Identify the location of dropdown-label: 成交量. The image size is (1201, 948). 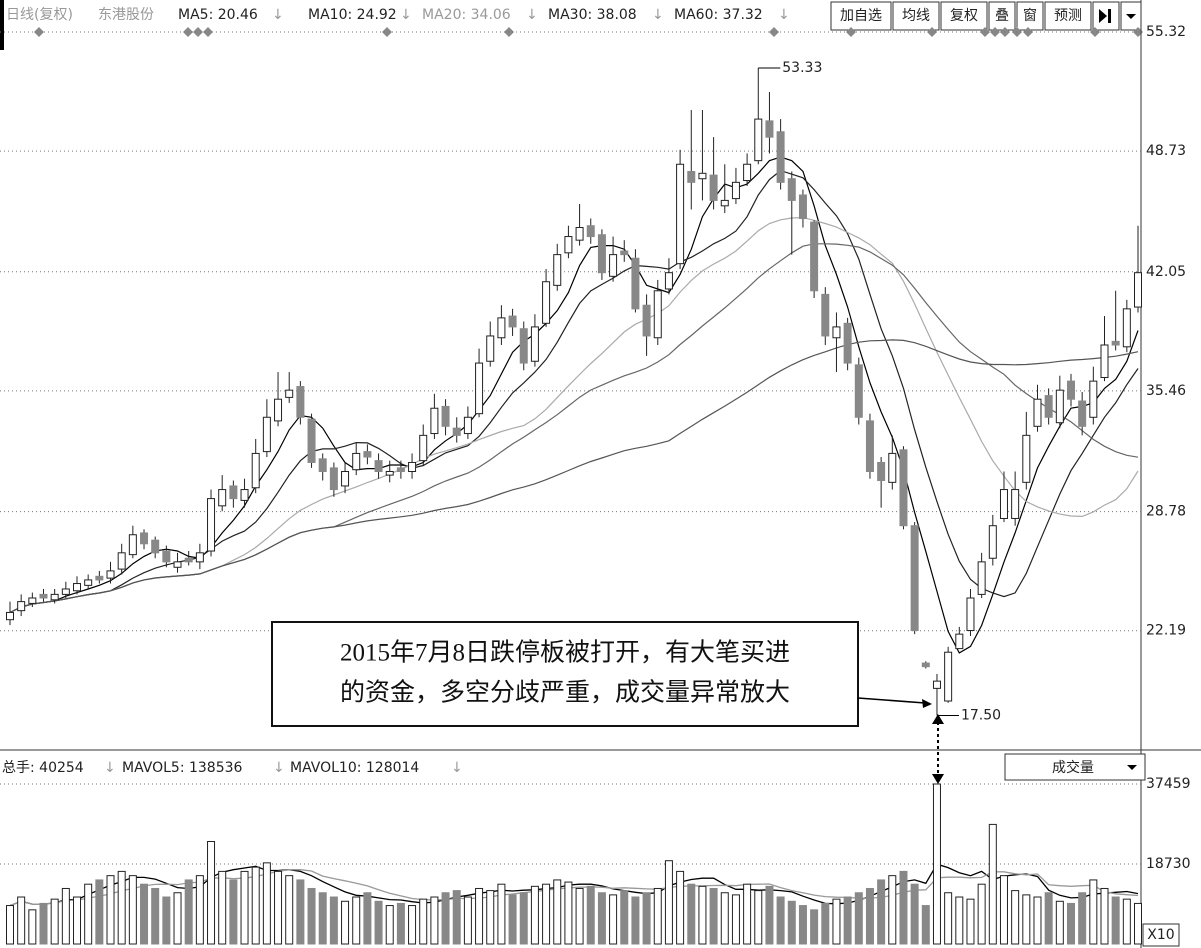
(1073, 767).